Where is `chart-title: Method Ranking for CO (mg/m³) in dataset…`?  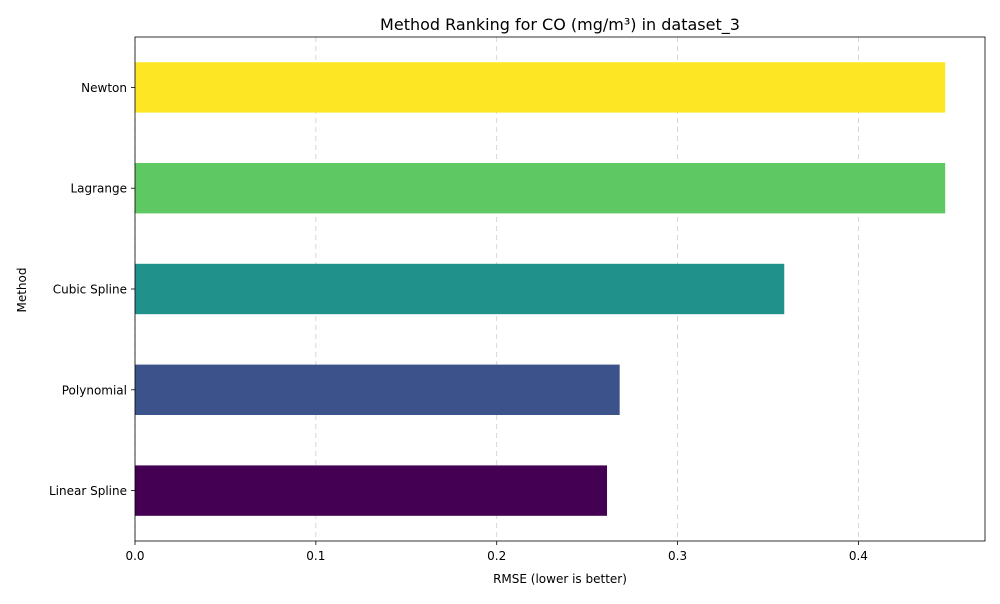 chart-title: Method Ranking for CO (mg/m³) in dataset… is located at coordinates (560, 25).